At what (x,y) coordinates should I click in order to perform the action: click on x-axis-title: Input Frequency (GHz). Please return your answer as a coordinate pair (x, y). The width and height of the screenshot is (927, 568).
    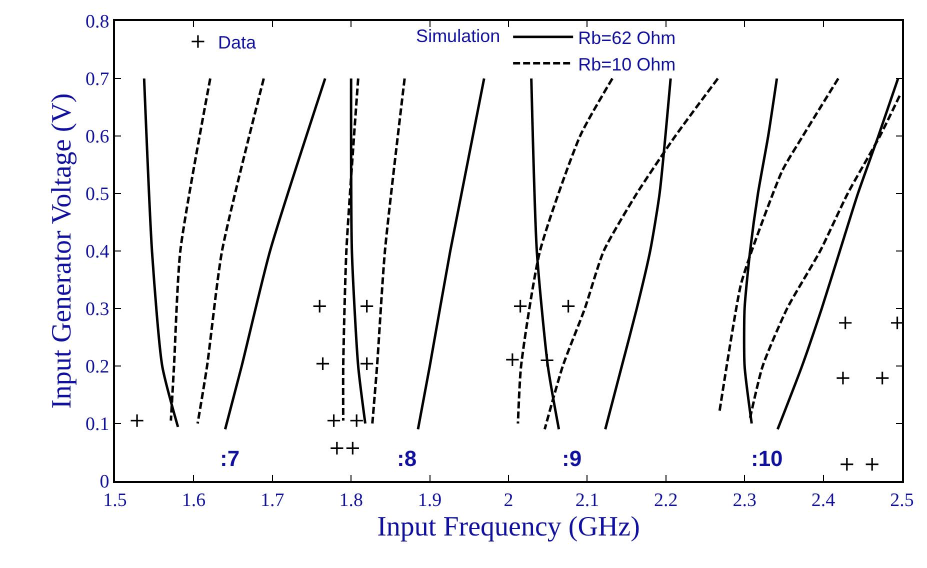
    Looking at the image, I should click on (508, 526).